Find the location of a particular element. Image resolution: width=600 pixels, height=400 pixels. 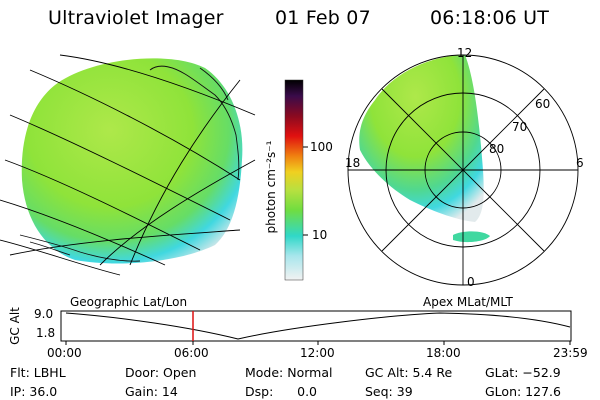

glon-info: GLon: 127.6 is located at coordinates (523, 391).